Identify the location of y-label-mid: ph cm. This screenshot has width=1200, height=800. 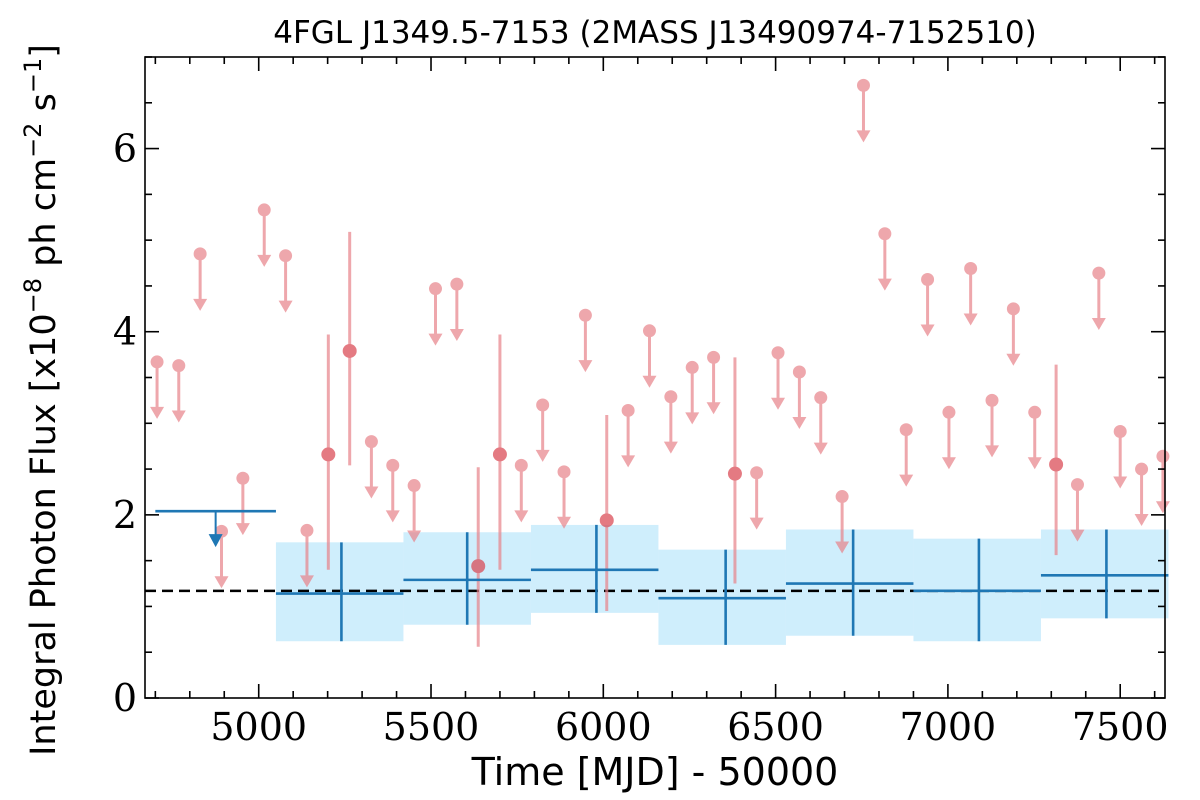
(44, 218).